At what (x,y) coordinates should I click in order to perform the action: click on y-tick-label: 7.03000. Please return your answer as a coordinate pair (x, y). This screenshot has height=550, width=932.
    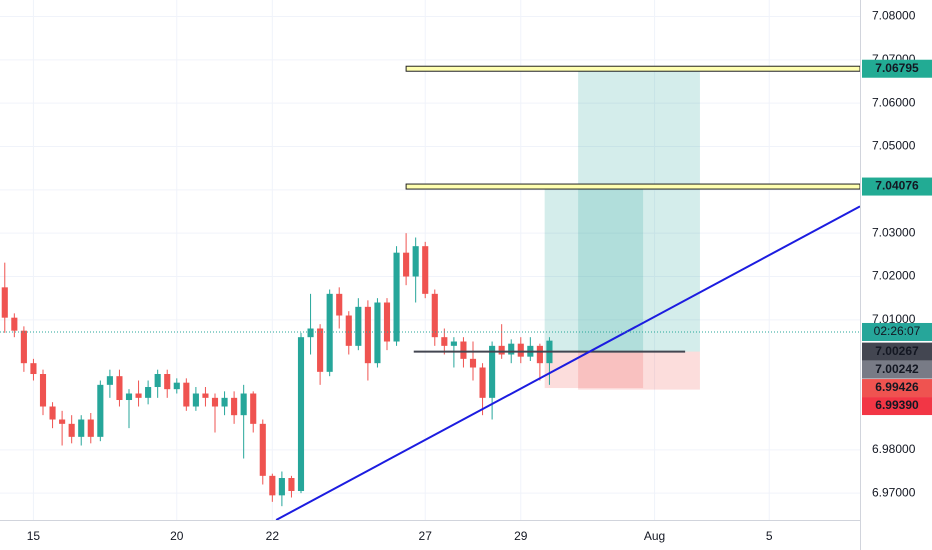
    Looking at the image, I should click on (894, 232).